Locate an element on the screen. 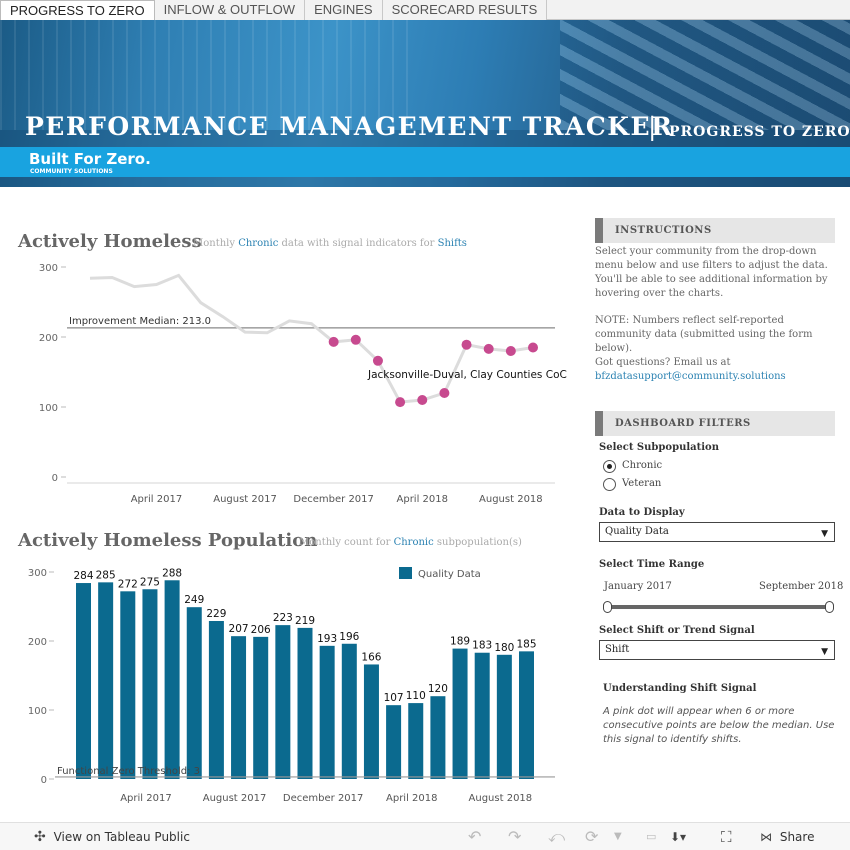  radio-chronic: Chronic is located at coordinates (703, 467).